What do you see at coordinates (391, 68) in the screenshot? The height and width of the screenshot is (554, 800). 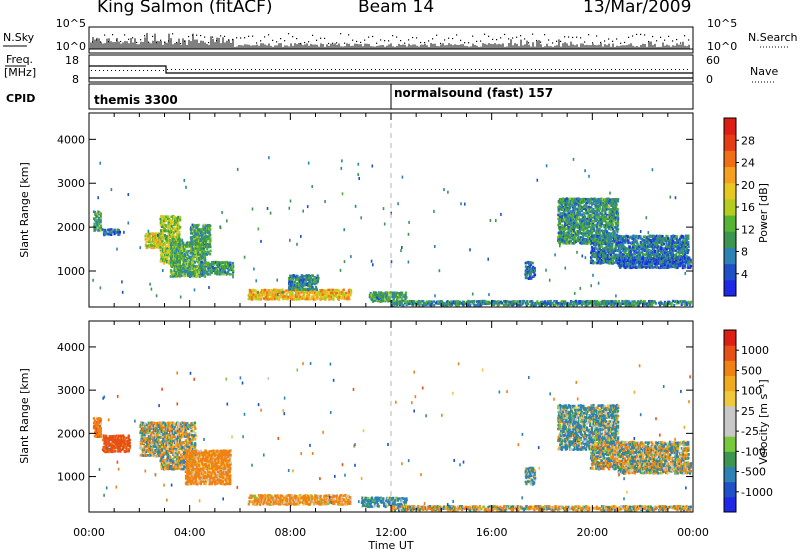 I see `freq-strip-frame` at bounding box center [391, 68].